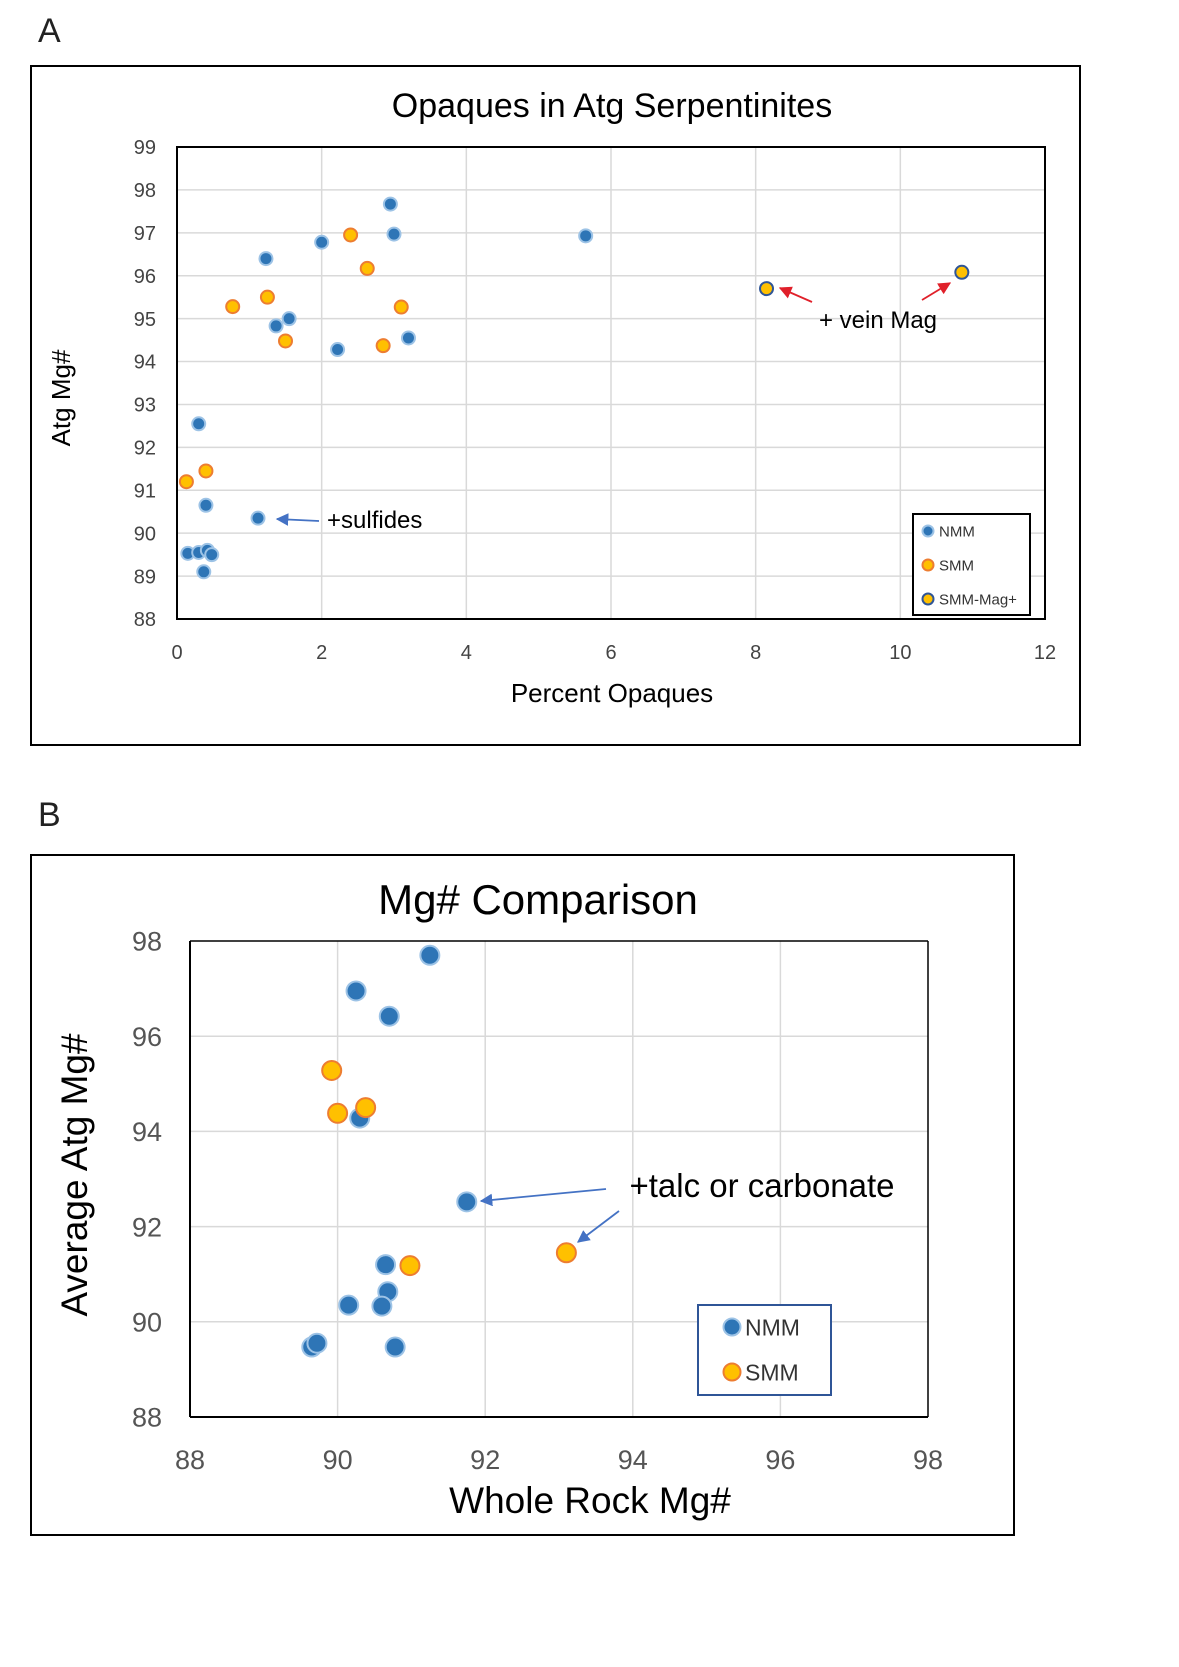  I want to click on chart-b-y-tick-label: 88, so click(147, 1418).